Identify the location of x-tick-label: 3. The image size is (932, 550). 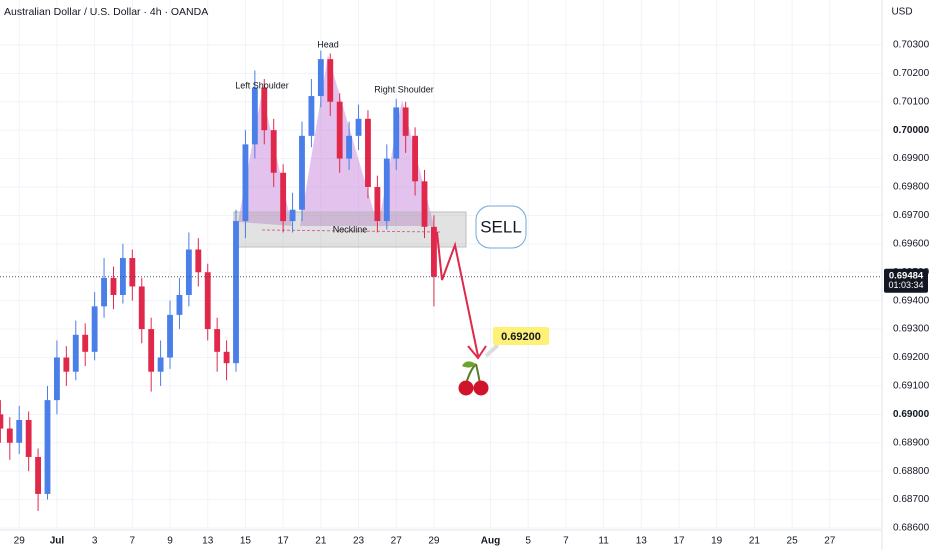
(95, 541).